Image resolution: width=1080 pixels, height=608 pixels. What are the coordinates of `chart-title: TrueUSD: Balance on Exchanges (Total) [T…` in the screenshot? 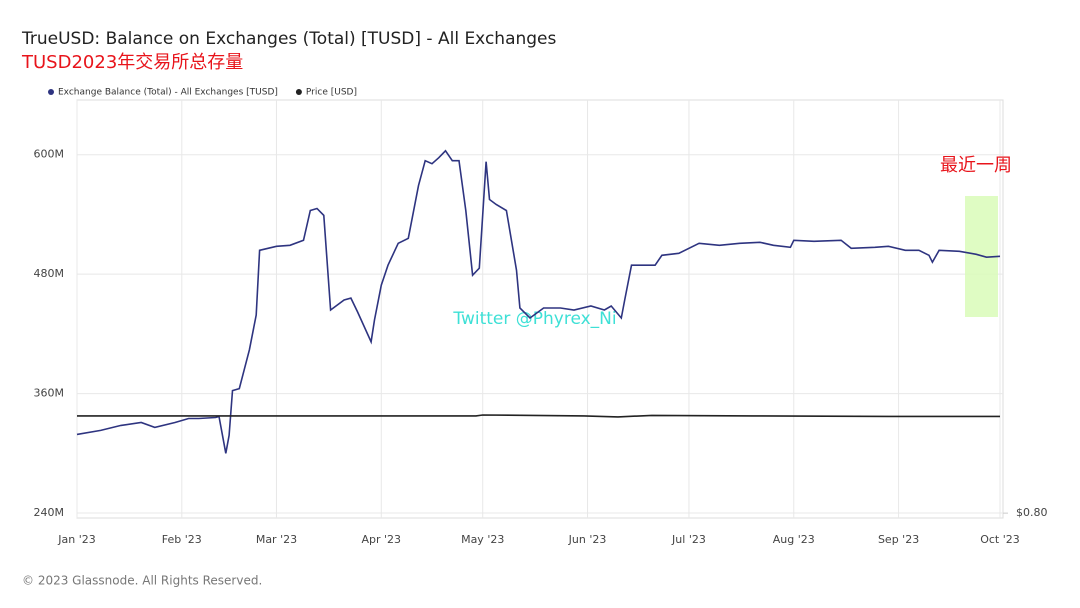 It's located at (289, 39).